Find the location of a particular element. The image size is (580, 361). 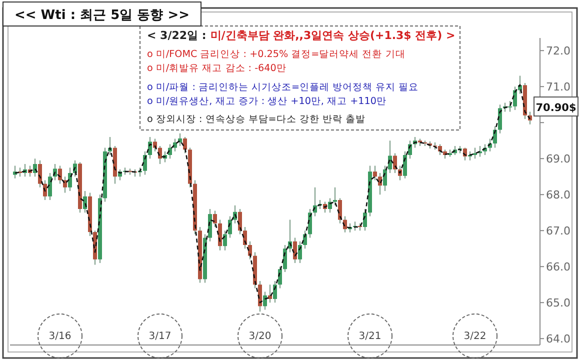

x-tick-label: 3/20 is located at coordinates (260, 336).